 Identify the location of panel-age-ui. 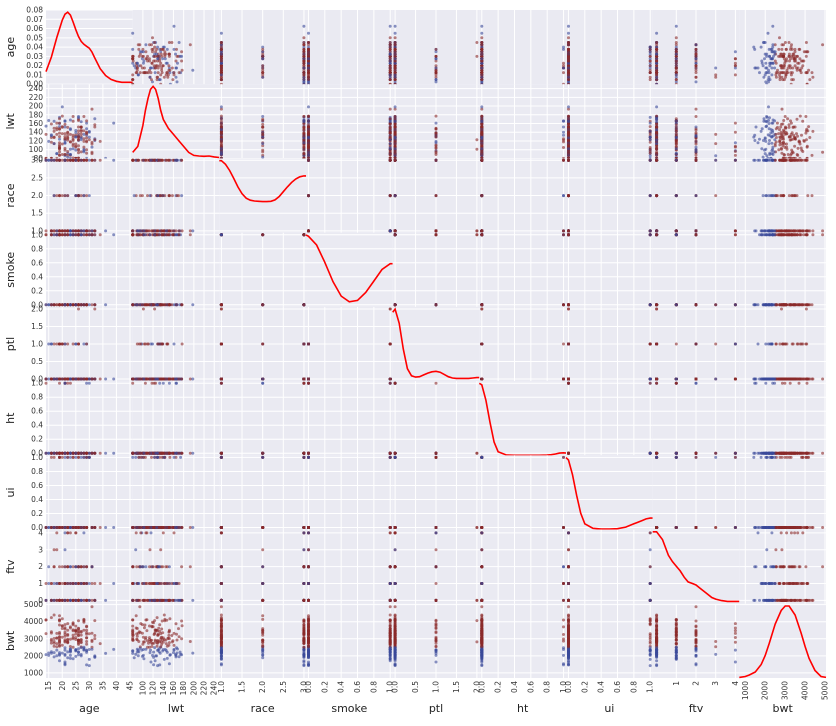
(609, 48).